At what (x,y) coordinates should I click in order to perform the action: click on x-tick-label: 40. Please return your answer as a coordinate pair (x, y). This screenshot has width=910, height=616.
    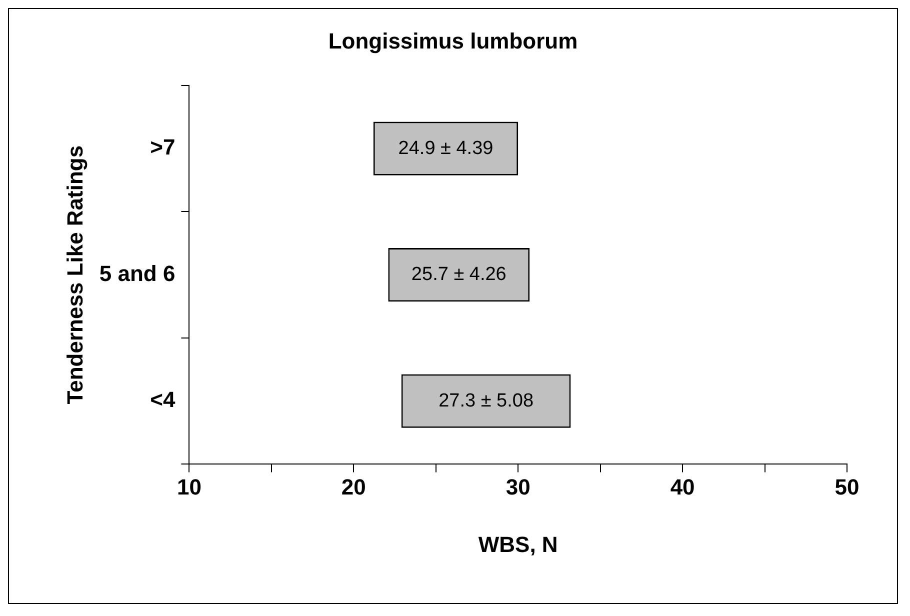
    Looking at the image, I should click on (682, 487).